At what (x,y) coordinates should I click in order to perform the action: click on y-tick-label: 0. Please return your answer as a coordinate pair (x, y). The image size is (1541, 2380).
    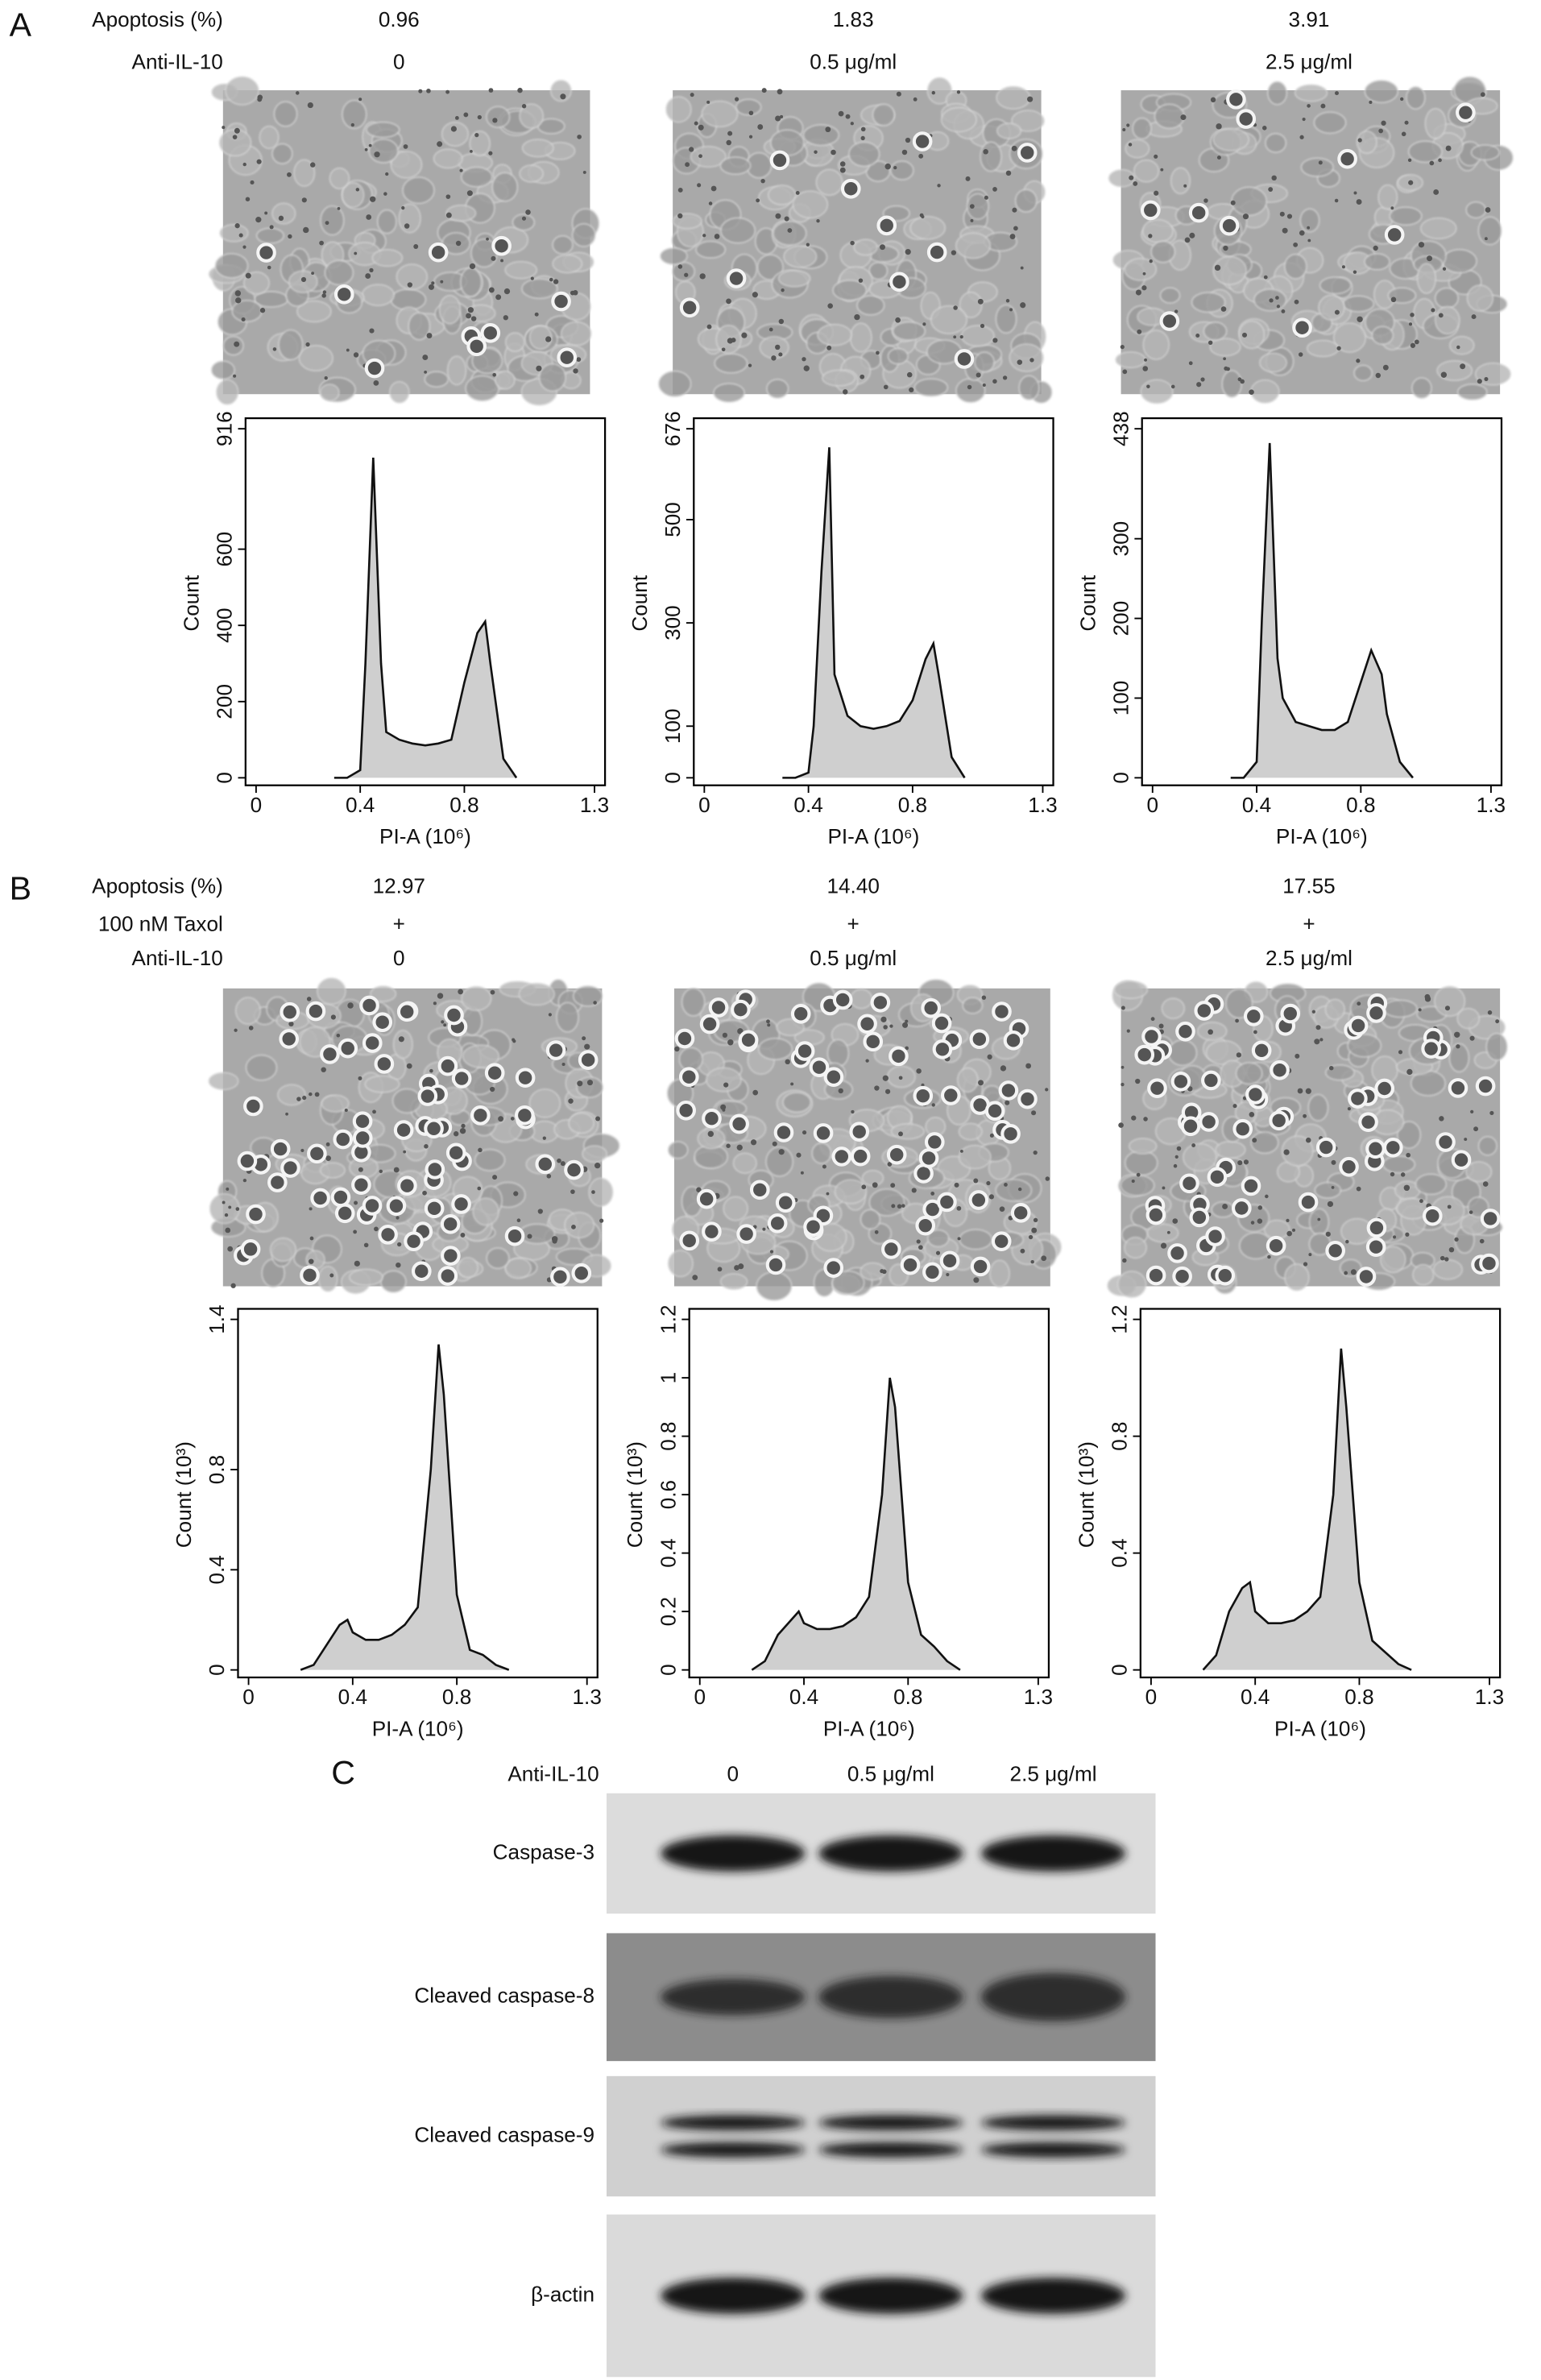
    Looking at the image, I should click on (673, 778).